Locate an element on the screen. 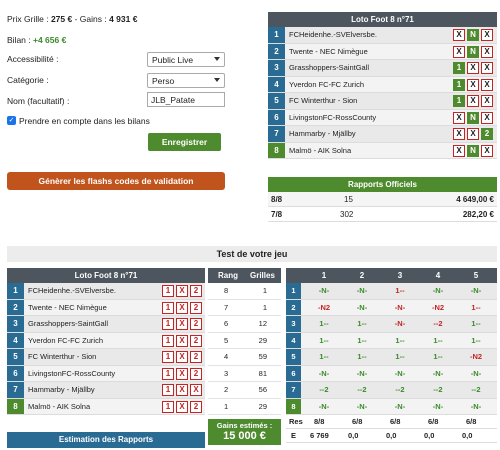 The height and width of the screenshot is (450, 500). bilans-check-label: Prendre en compte dans les bilans is located at coordinates (84, 121).